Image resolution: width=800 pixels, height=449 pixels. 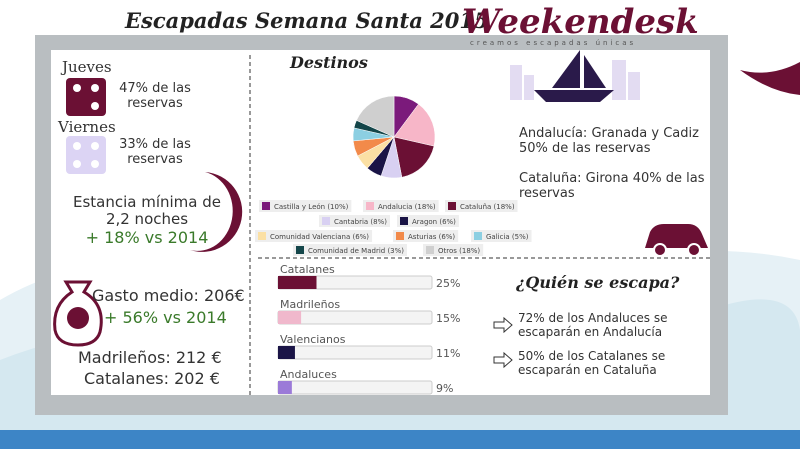 What do you see at coordinates (319, 237) in the screenshot?
I see `legend-label: Comunidad Valenciana (6%)` at bounding box center [319, 237].